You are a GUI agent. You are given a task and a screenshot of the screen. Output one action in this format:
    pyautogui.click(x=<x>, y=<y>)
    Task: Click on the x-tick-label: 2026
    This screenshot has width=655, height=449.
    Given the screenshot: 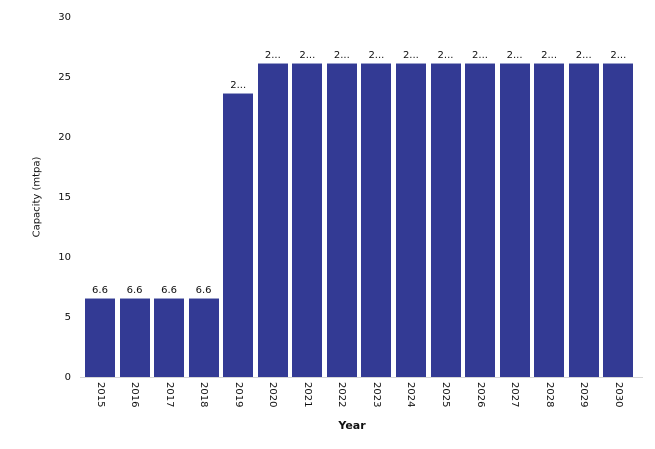 What is the action you would take?
    pyautogui.click(x=480, y=395)
    